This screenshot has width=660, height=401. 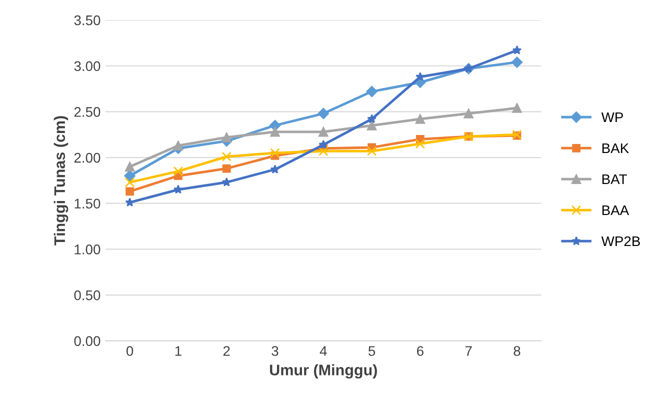 I want to click on x-tick-label: 4, so click(x=323, y=351).